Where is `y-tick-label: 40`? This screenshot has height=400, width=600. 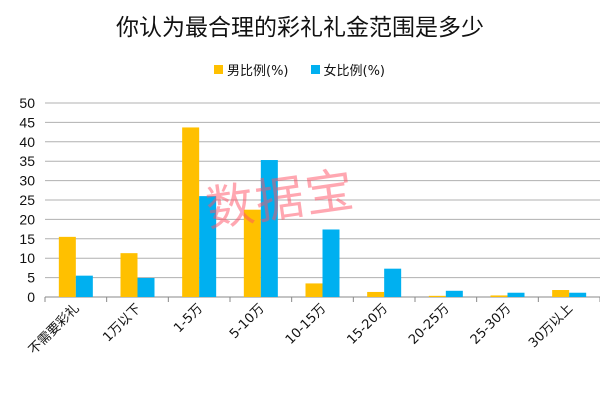 y-tick-label: 40 is located at coordinates (27, 142).